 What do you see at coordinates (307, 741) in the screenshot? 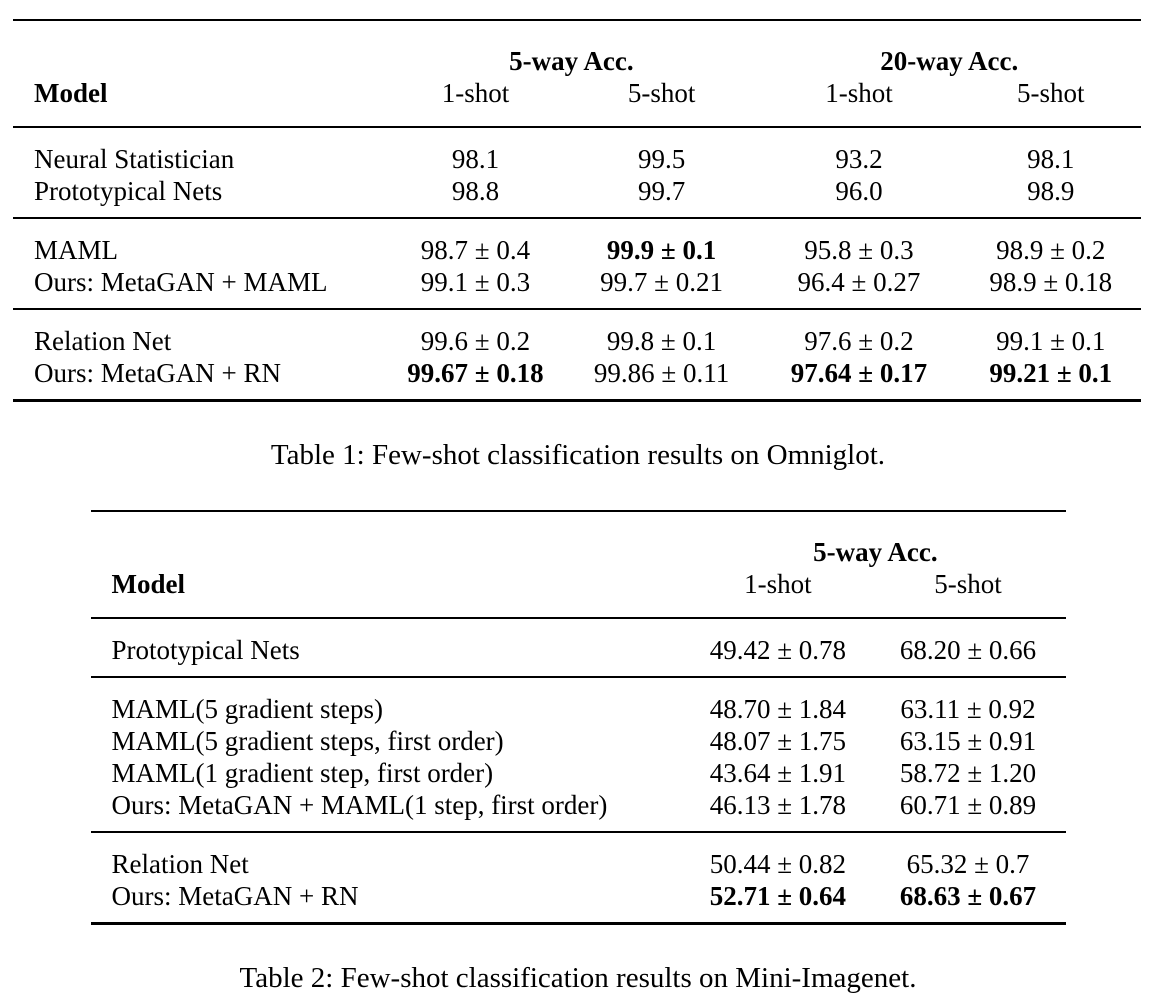
I see `model-cell: MAML(5 gradient steps, first order)` at bounding box center [307, 741].